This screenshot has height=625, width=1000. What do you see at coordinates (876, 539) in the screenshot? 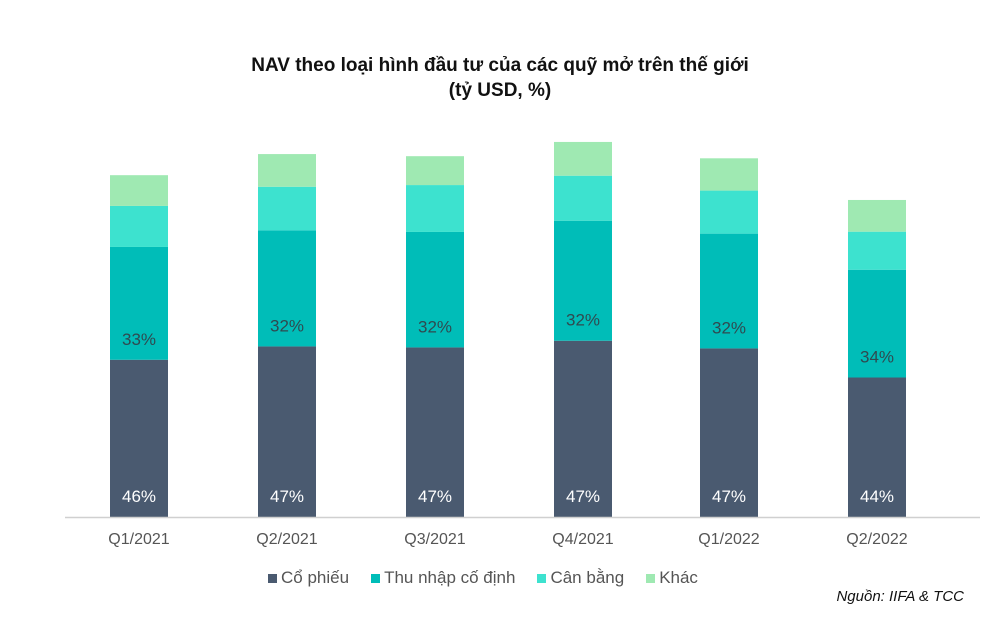
I see `x-tick-label: Q2/2022` at bounding box center [876, 539].